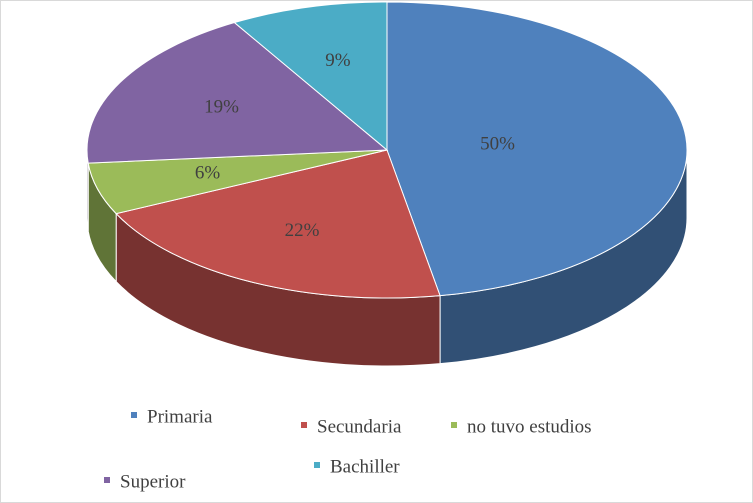  What do you see at coordinates (208, 173) in the screenshot?
I see `data-label: 6%` at bounding box center [208, 173].